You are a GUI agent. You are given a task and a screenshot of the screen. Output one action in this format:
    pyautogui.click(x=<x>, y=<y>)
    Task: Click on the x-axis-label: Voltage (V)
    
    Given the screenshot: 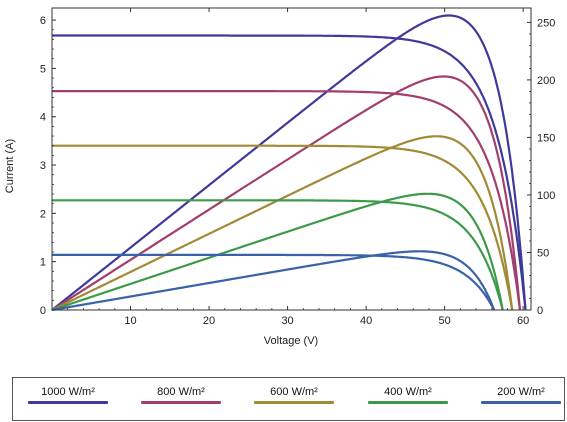 What is the action you would take?
    pyautogui.click(x=291, y=341)
    